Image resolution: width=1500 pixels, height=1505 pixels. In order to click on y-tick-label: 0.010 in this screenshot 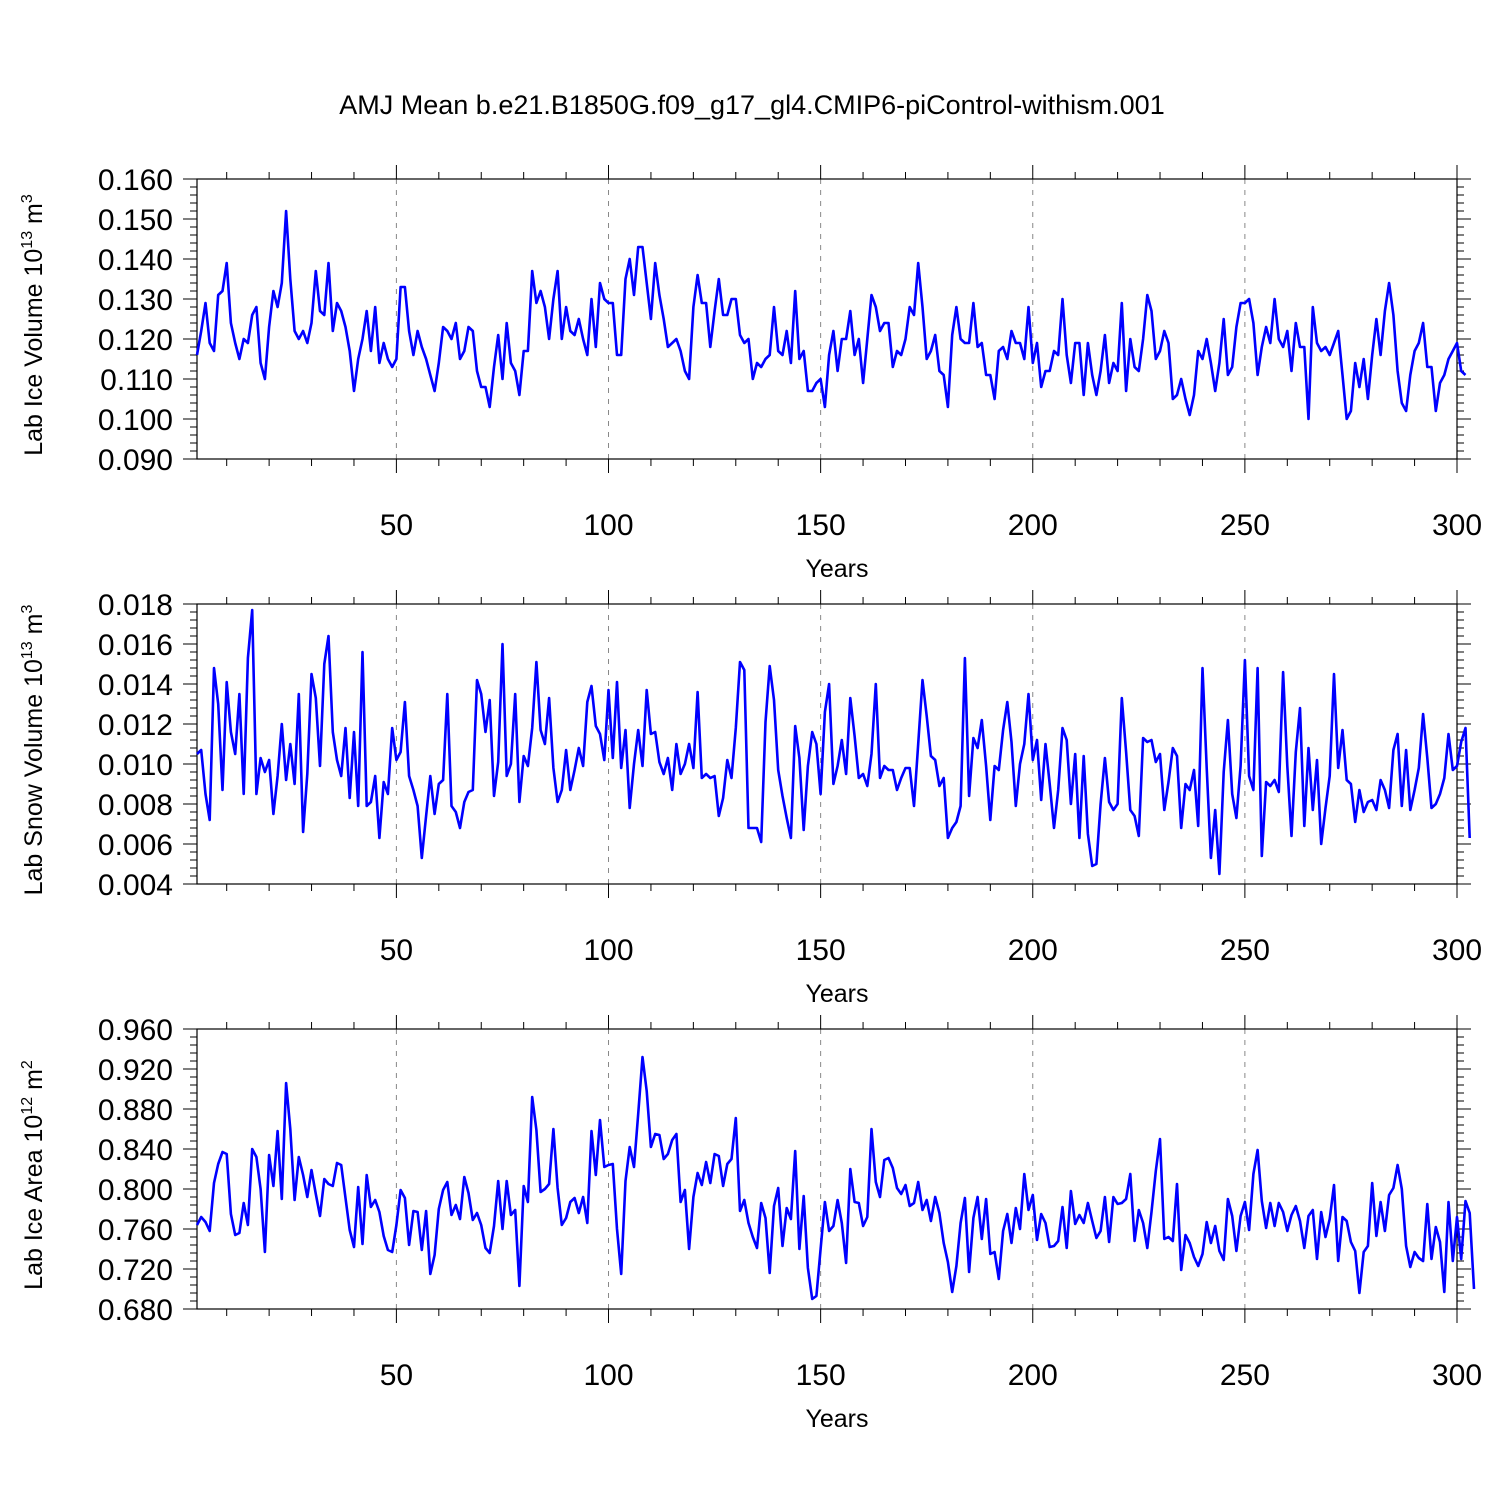, I will do `click(135, 765)`.